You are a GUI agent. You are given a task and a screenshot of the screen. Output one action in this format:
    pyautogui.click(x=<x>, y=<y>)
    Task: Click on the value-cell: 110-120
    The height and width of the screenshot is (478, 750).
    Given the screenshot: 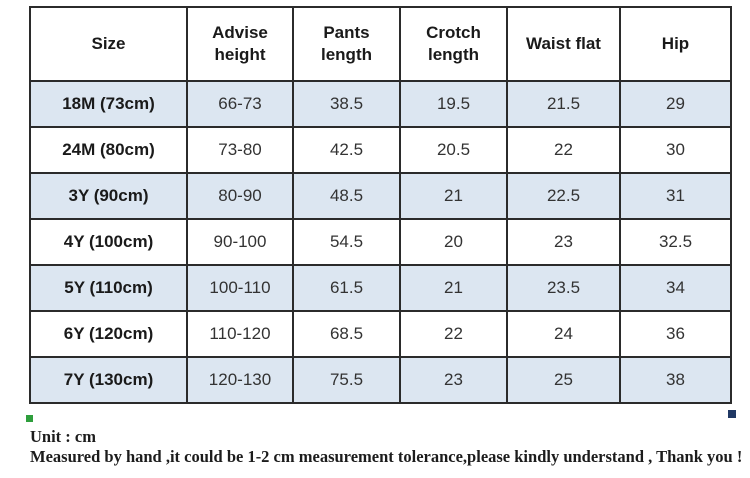 What is the action you would take?
    pyautogui.click(x=240, y=334)
    